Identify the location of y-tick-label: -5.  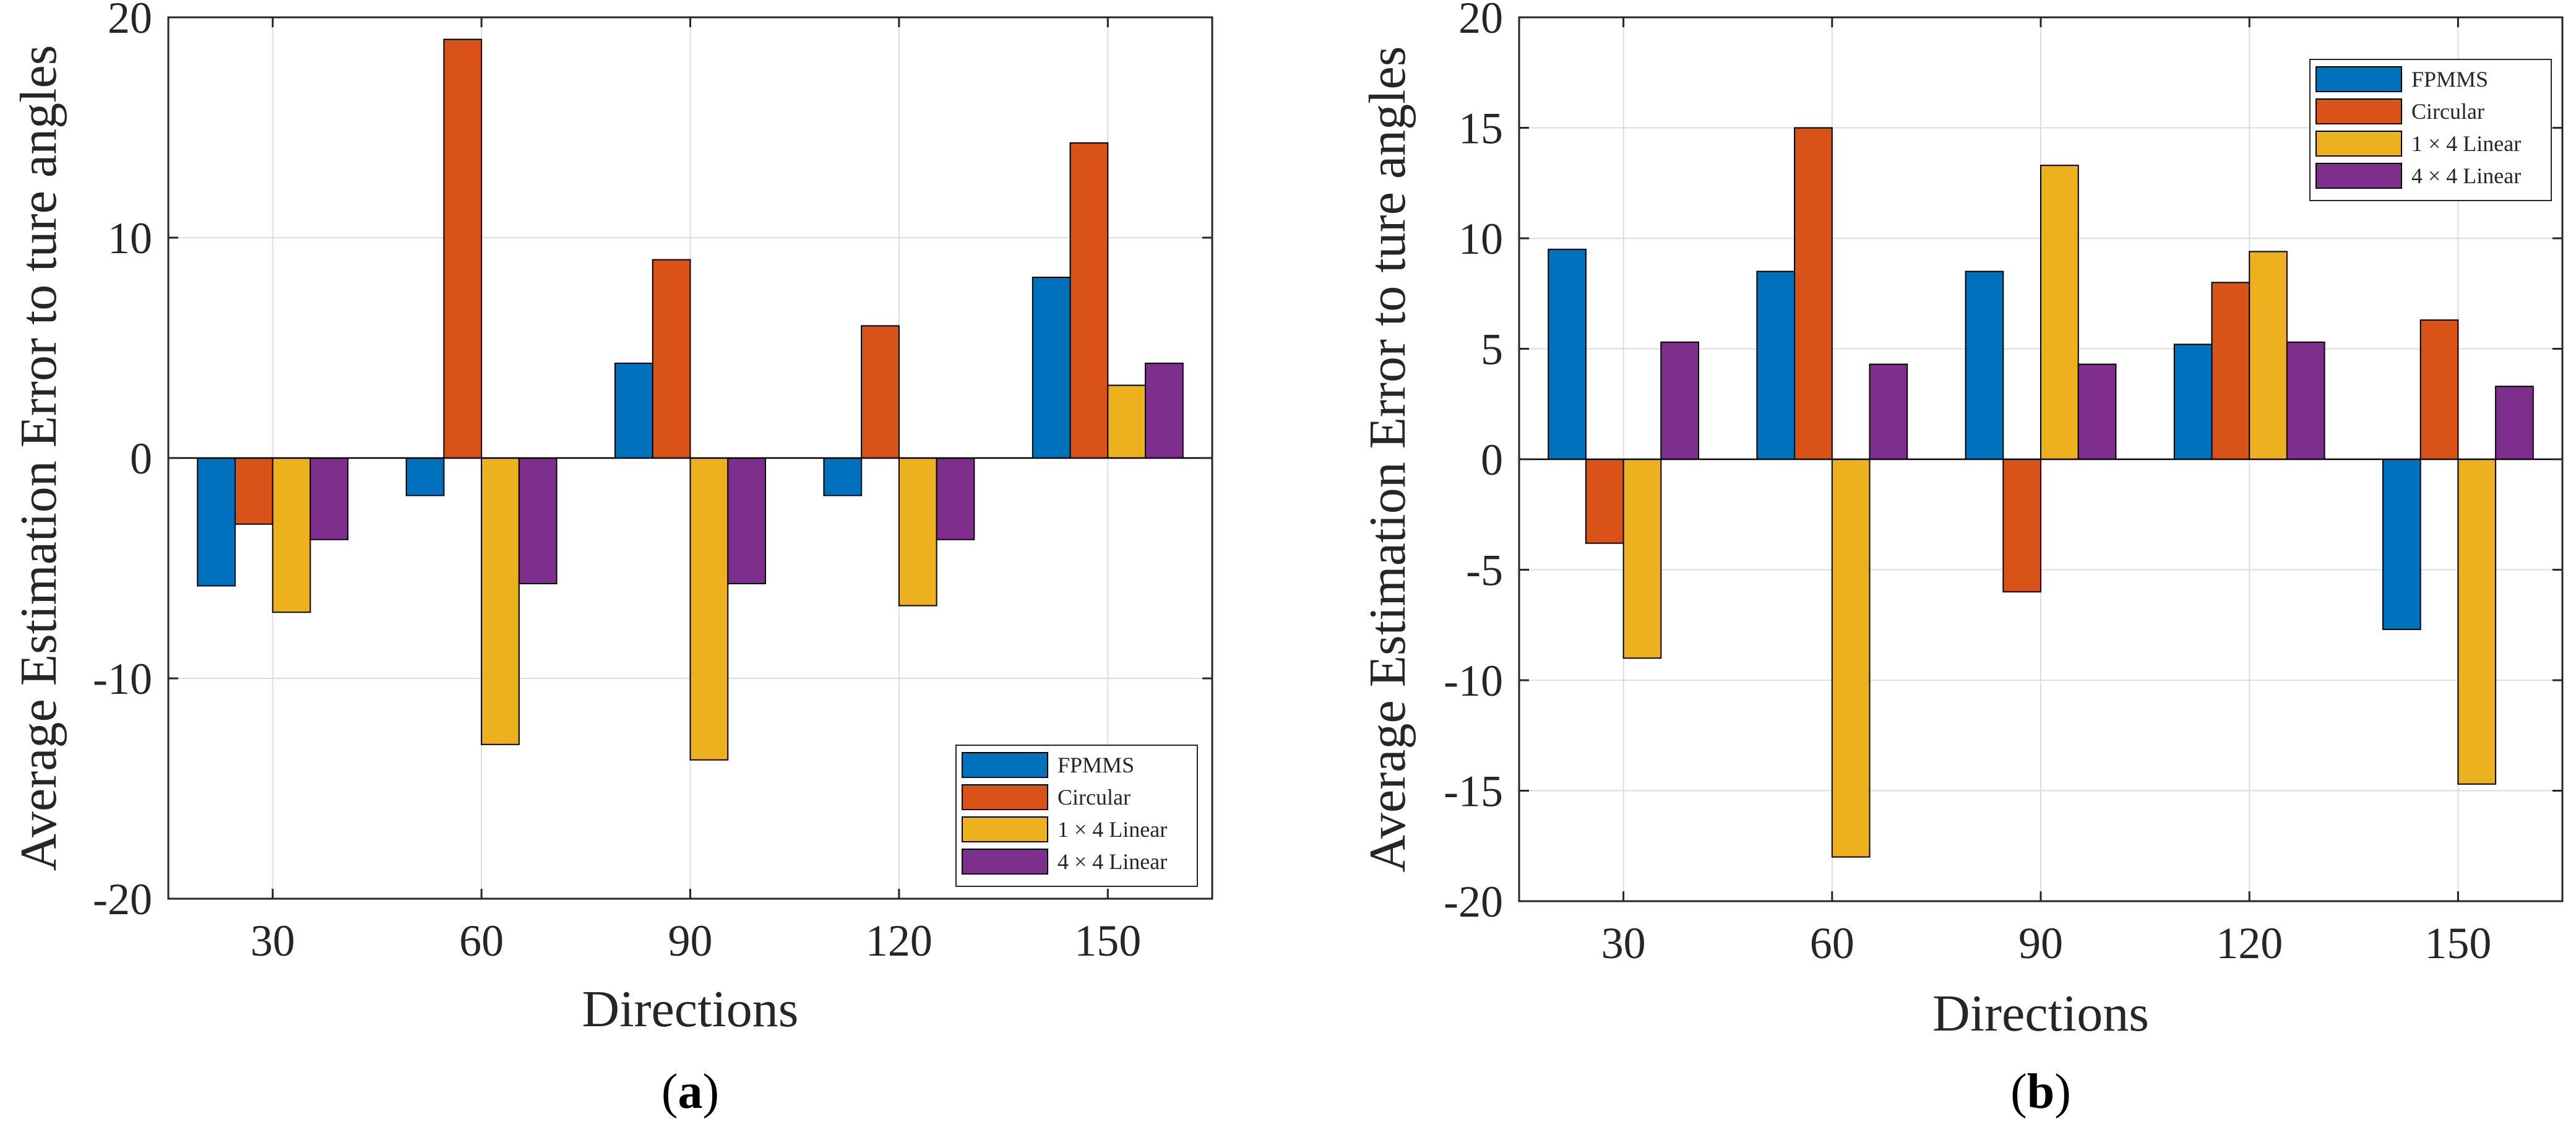
(1484, 570).